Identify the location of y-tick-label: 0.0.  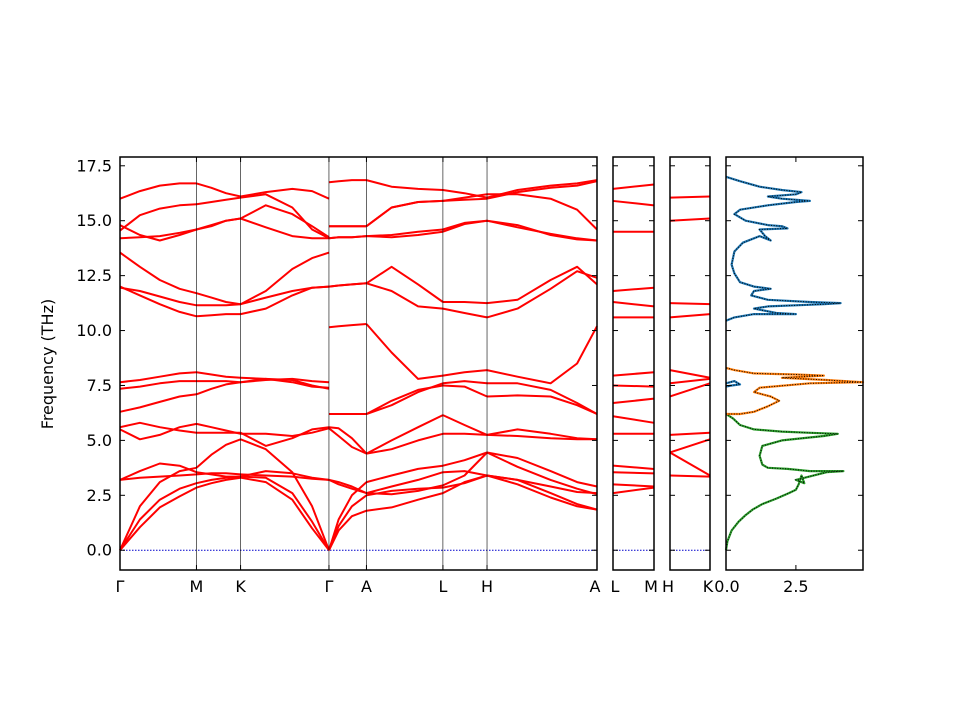
(99, 550).